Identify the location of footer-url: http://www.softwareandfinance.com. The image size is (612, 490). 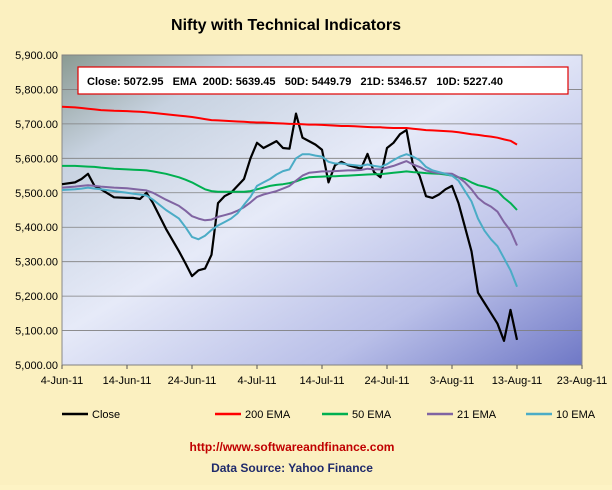
(292, 447).